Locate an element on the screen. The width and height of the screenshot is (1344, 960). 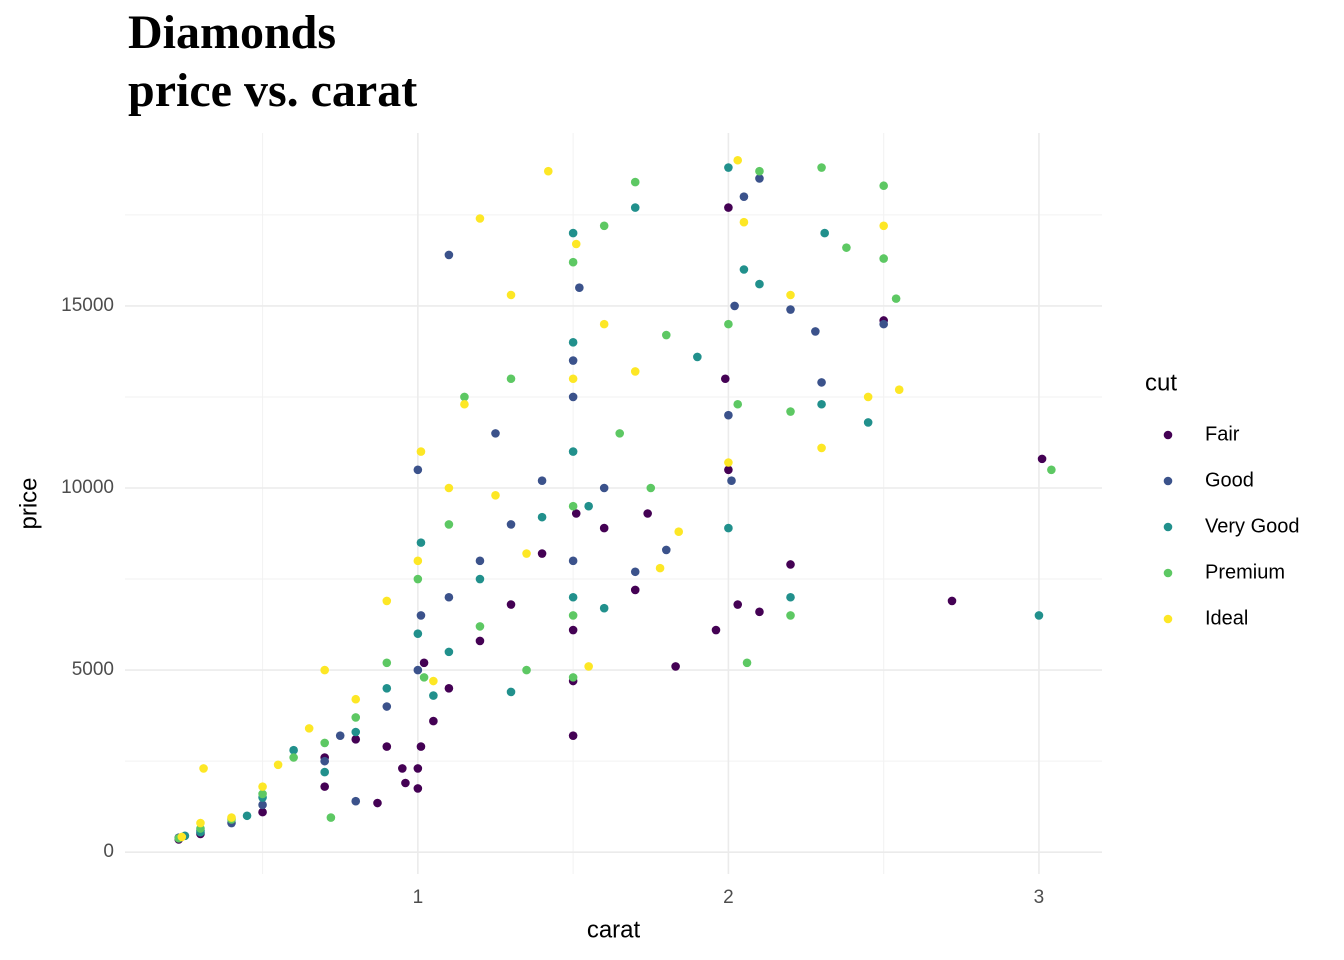
y-tick-label: 5000 is located at coordinates (93, 669).